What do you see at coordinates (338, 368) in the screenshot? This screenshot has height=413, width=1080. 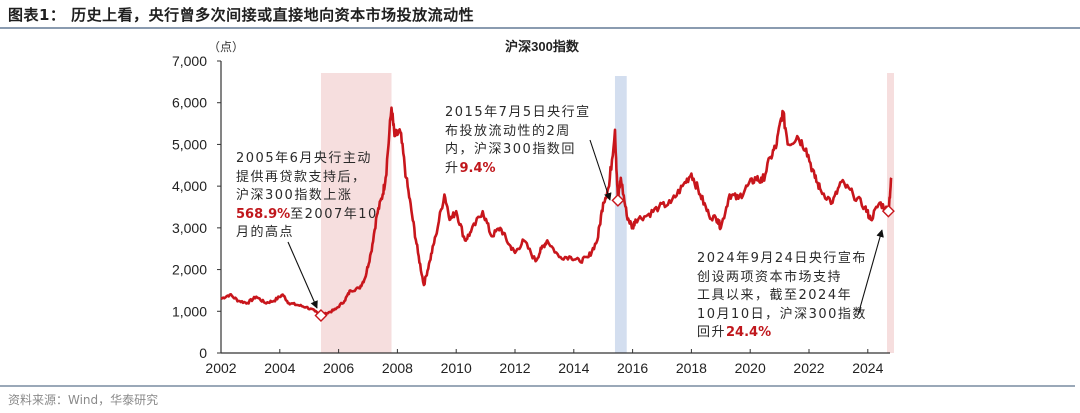 I see `x-tick-label: 2006` at bounding box center [338, 368].